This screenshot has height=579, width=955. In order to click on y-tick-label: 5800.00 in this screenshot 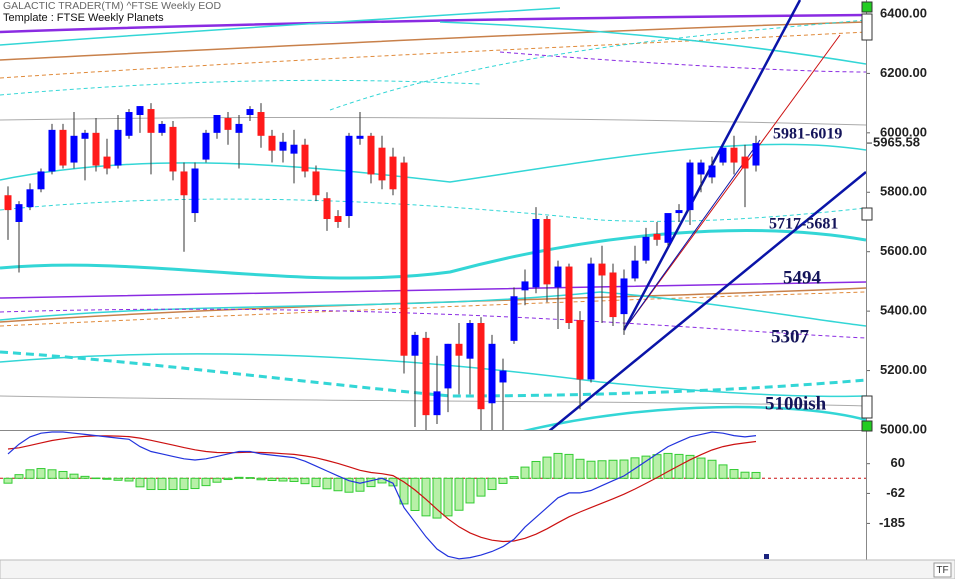, I will do `click(903, 191)`.